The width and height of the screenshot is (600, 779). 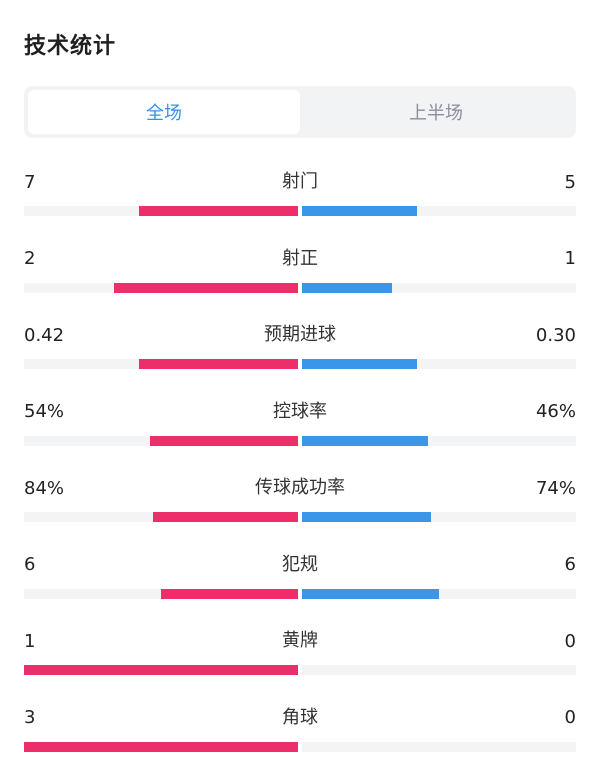 I want to click on period-tabs: 全场 上半场, so click(x=300, y=112).